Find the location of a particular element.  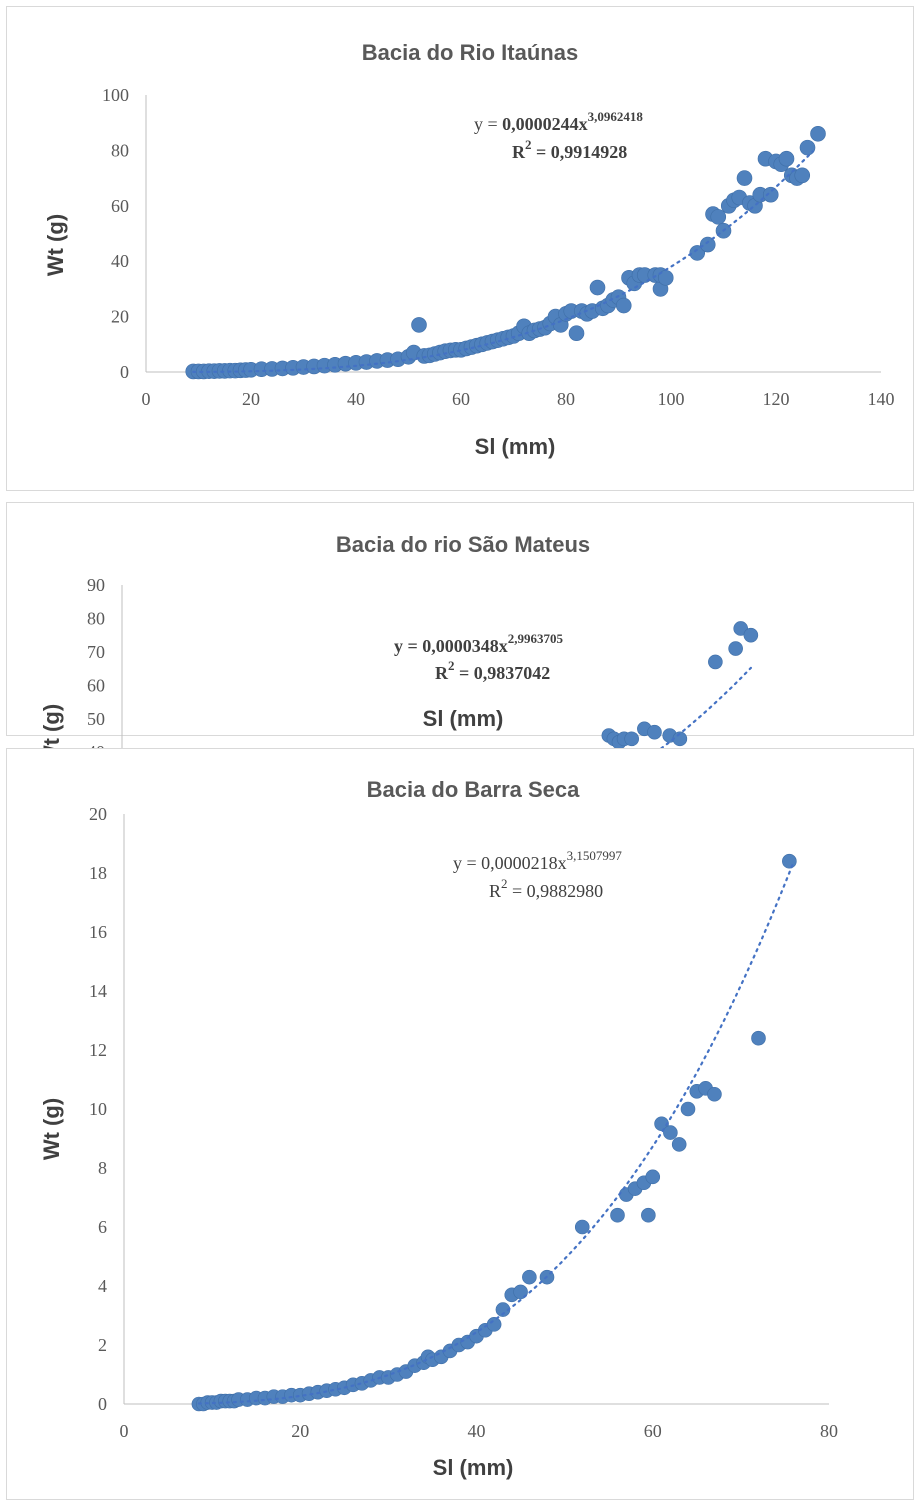

y-tick-label: 14 is located at coordinates (98, 991).